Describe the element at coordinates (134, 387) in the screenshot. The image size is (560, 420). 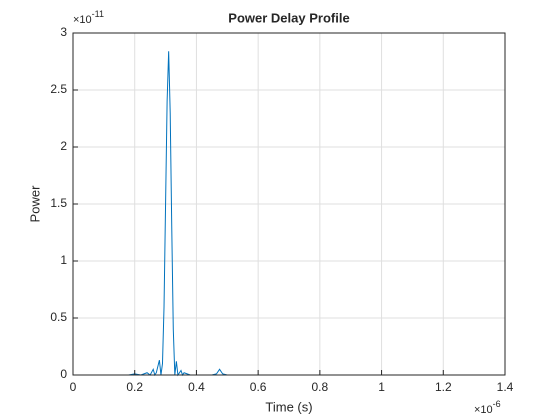
I see `x-tick-label: 0.2` at that location.